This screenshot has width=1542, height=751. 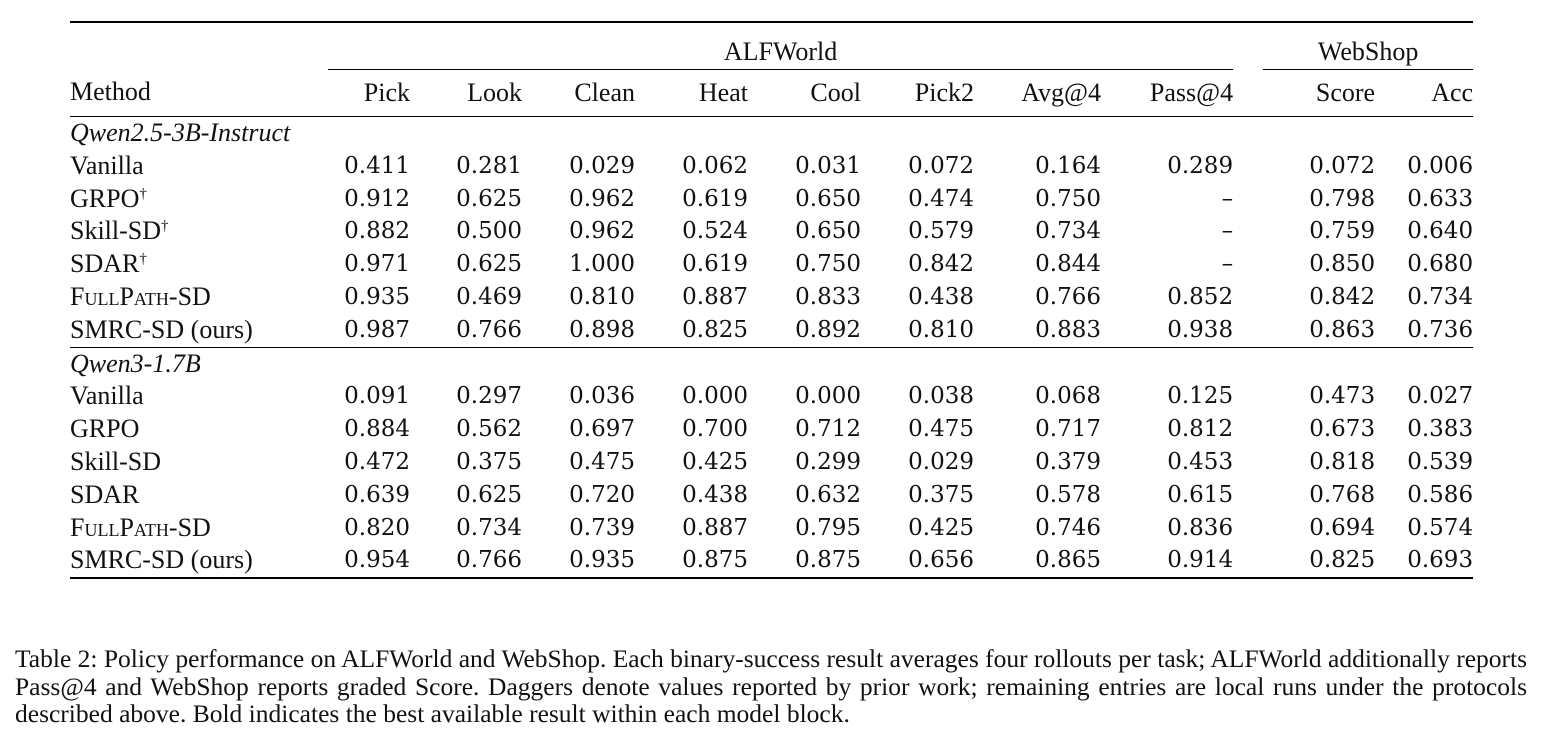 I want to click on value-cell: 0.673, so click(x=1342, y=429).